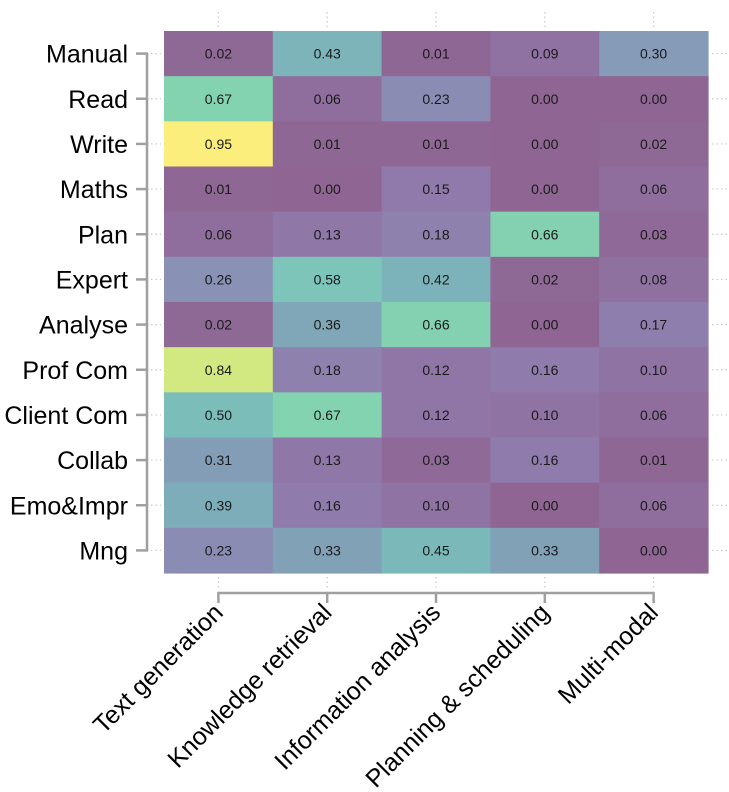  I want to click on y-tick-label: Maths, so click(94, 190).